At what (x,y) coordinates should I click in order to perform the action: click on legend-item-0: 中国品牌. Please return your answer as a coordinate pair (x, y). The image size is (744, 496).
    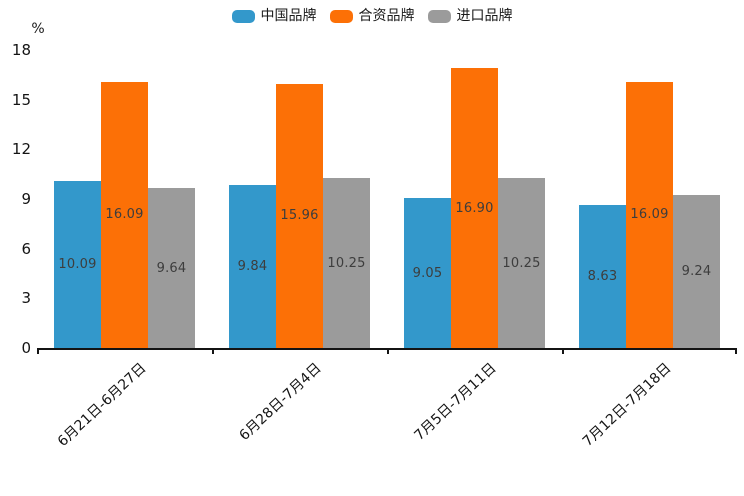
    Looking at the image, I should click on (274, 16).